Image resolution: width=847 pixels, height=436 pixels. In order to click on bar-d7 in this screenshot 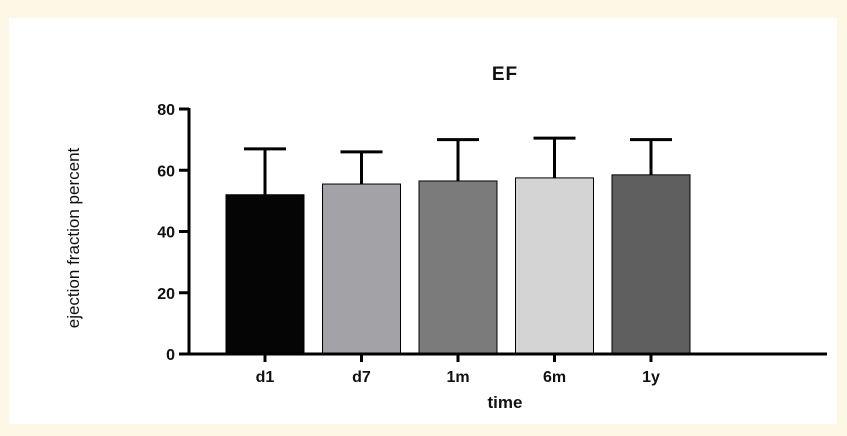, I will do `click(361, 269)`.